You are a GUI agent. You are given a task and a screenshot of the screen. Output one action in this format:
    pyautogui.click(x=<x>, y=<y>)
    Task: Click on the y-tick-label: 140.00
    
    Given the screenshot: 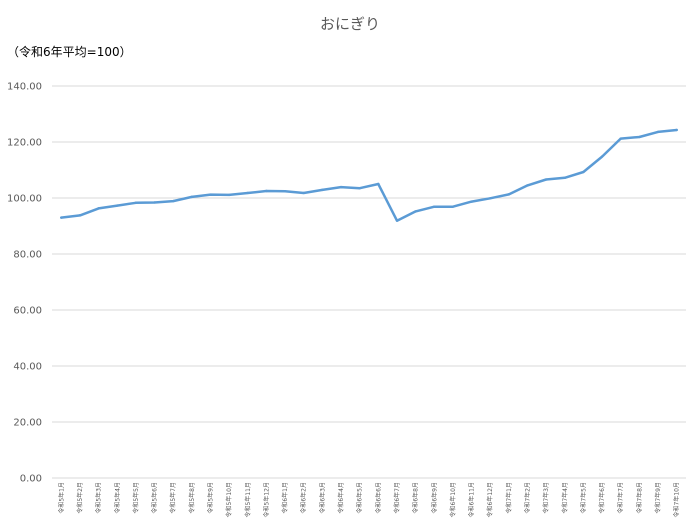 What is the action you would take?
    pyautogui.click(x=24, y=87)
    